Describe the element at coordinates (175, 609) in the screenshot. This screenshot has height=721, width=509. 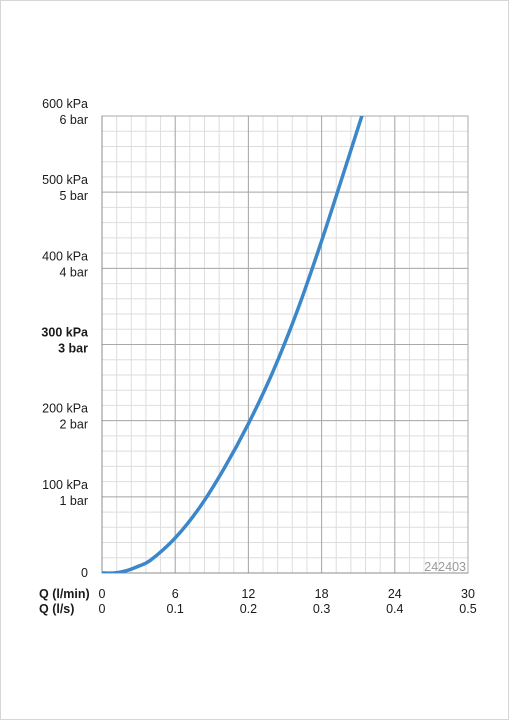
I see `x-tick-label-lps: 0.1` at that location.